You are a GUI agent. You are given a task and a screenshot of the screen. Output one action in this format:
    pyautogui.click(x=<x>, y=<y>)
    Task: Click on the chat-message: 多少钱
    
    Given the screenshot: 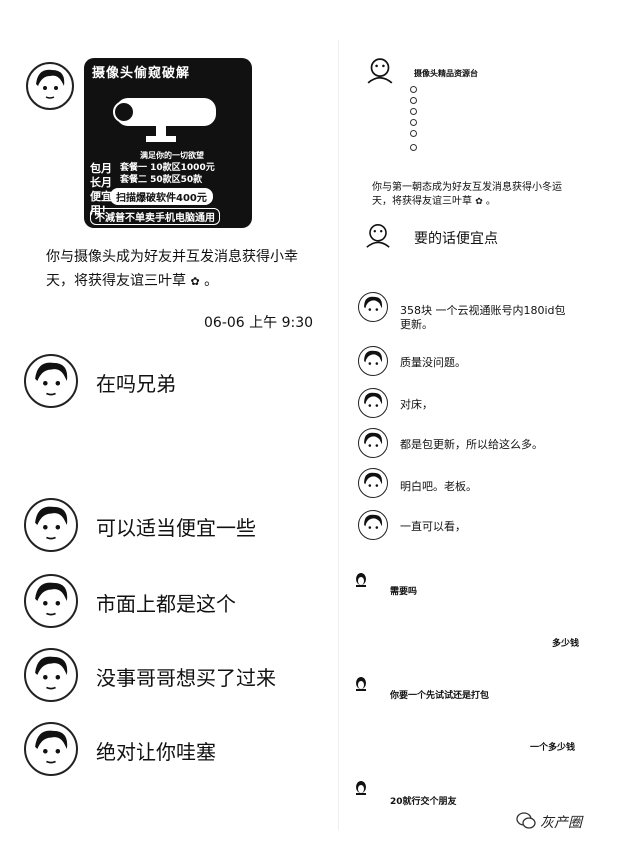 What is the action you would take?
    pyautogui.click(x=566, y=644)
    